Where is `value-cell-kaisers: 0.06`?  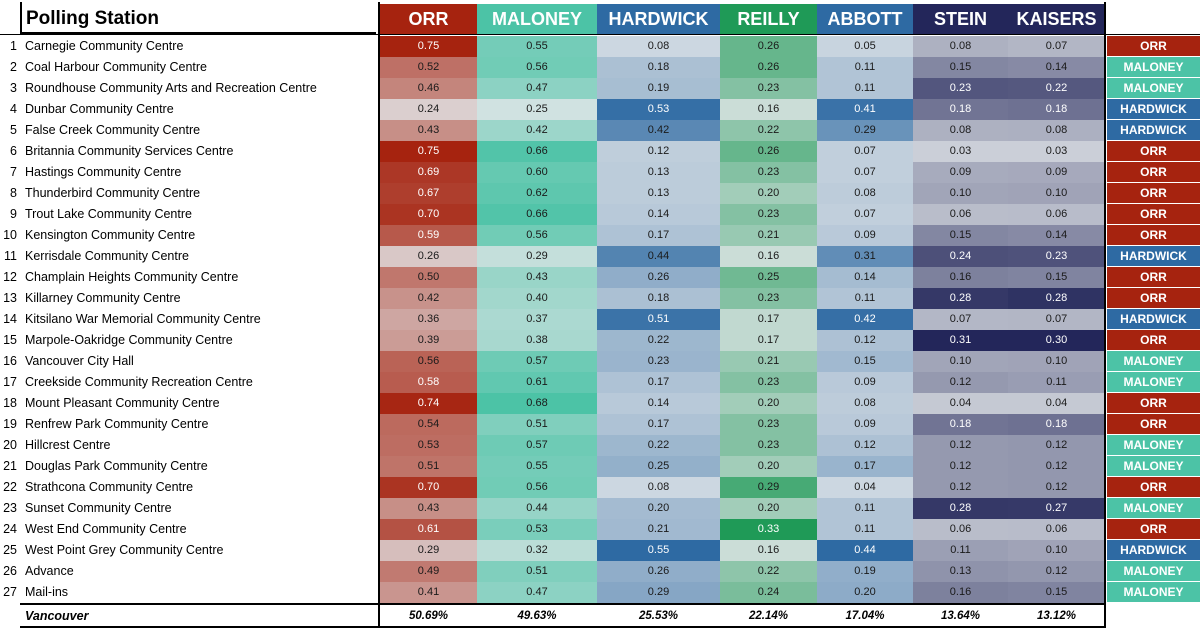
value-cell-kaisers: 0.06 is located at coordinates (1056, 214).